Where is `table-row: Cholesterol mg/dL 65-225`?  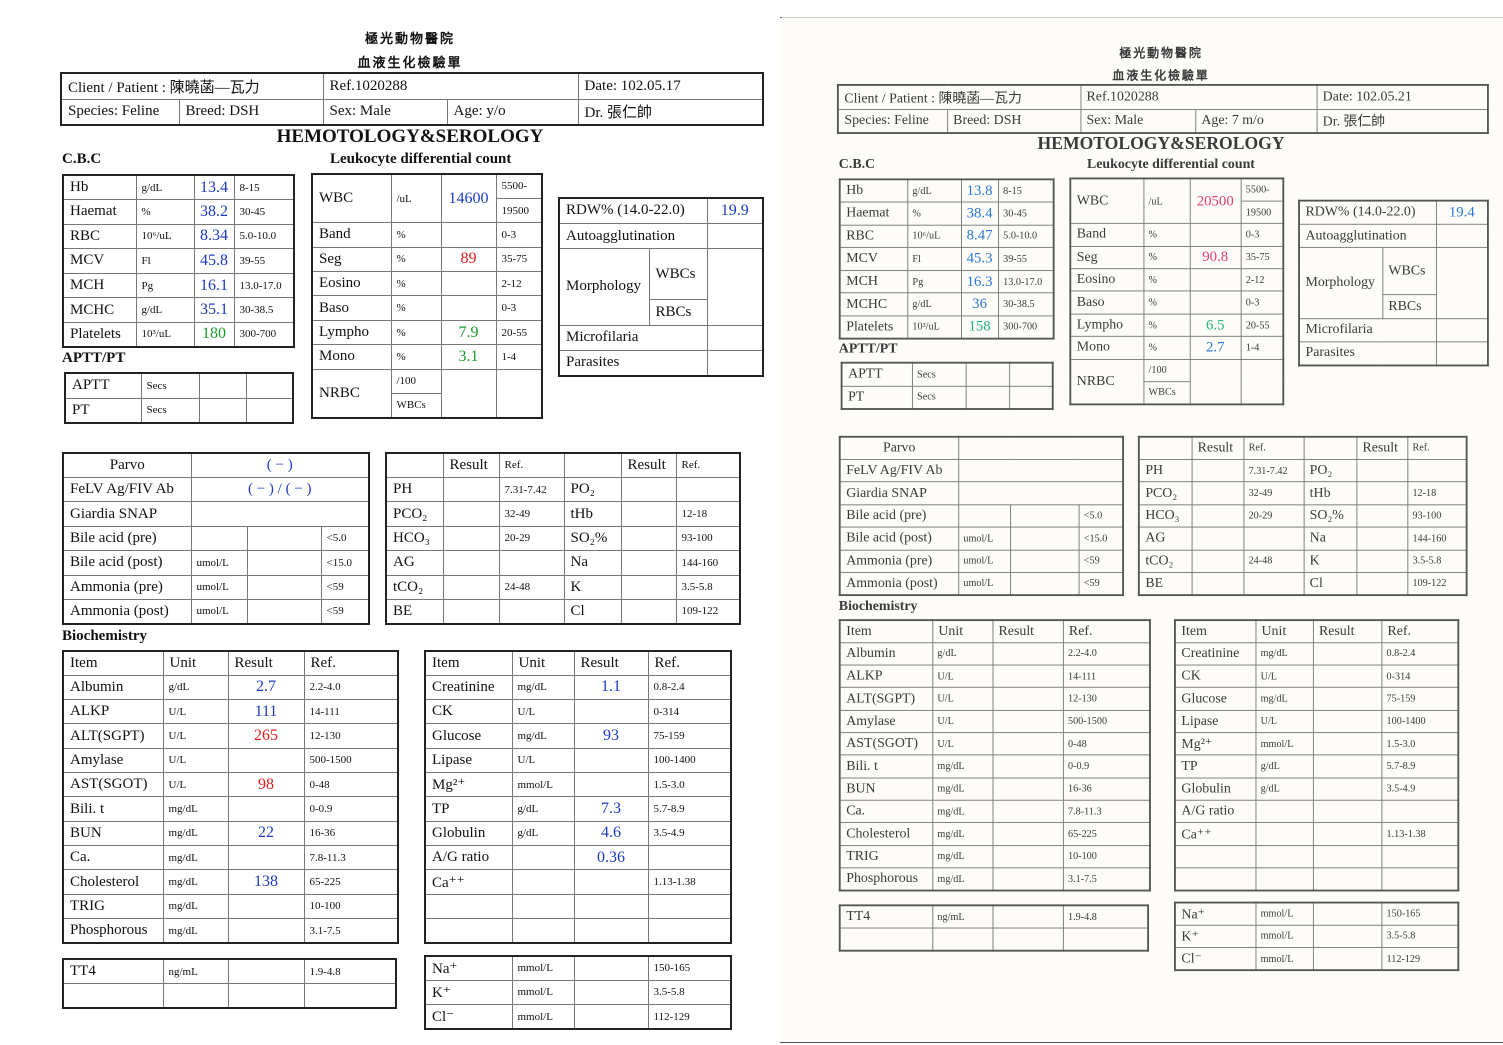 table-row: Cholesterol mg/dL 65-225 is located at coordinates (995, 834).